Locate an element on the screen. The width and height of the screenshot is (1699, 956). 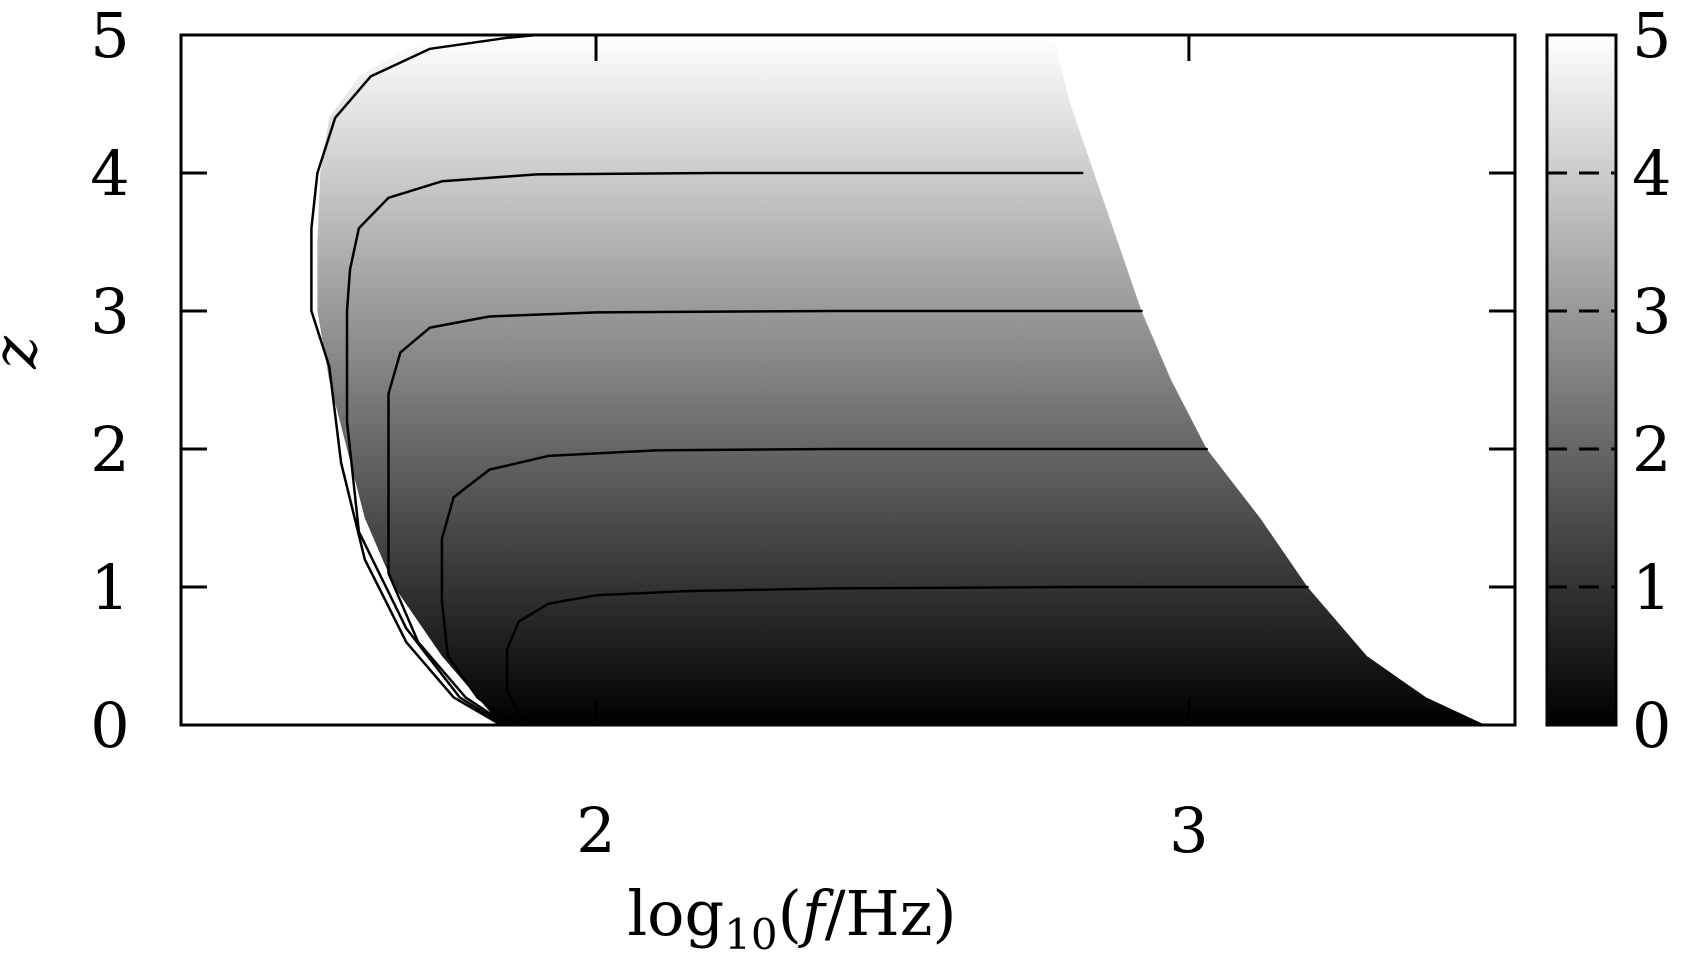
y-tick-labels: 0 1 2 3 4 5 is located at coordinates (109, 381).